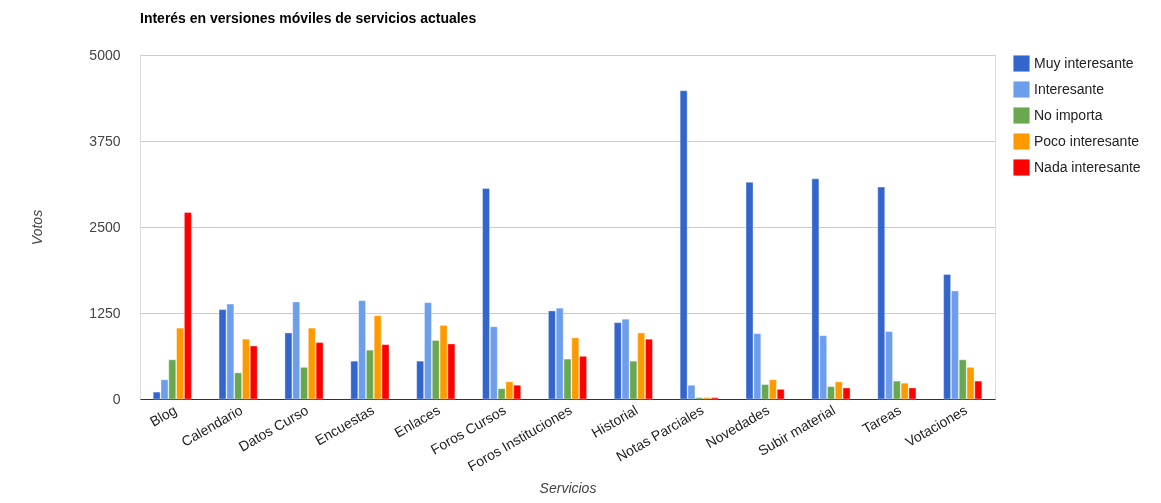 The height and width of the screenshot is (503, 1161). Describe the element at coordinates (105, 140) in the screenshot. I see `y-tick-label: 3750` at that location.